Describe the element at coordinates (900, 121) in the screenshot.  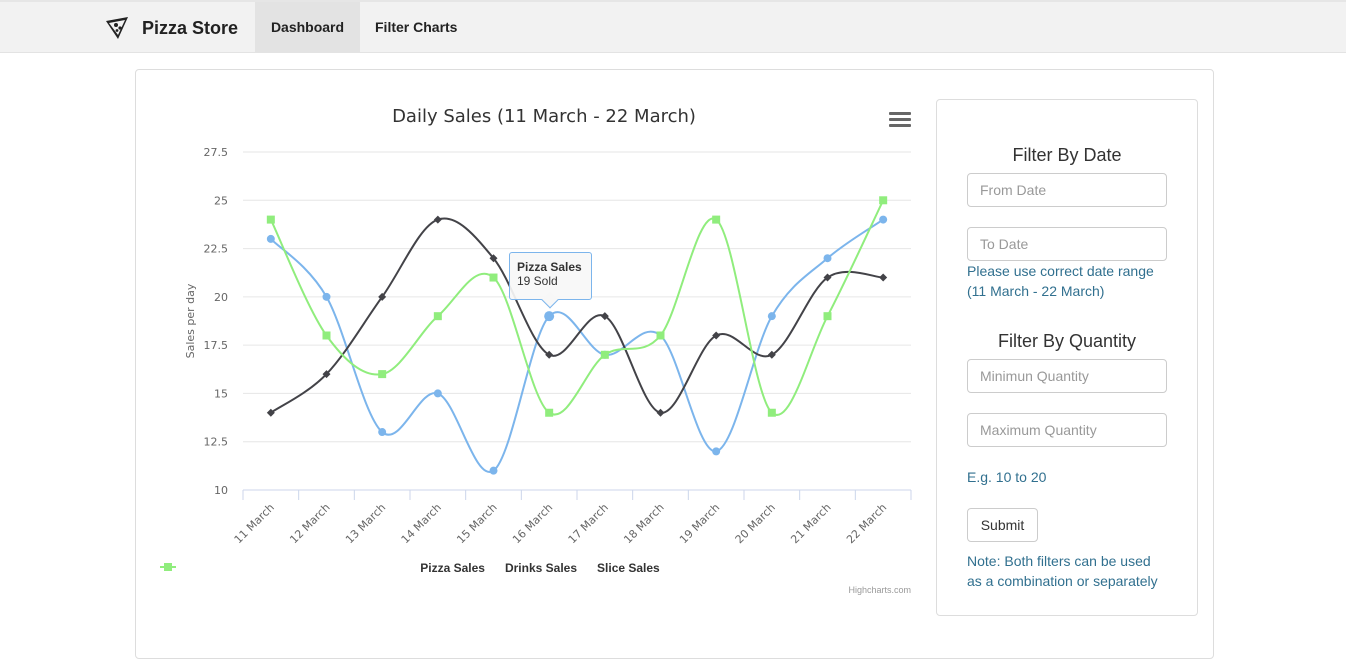
I see `chart-menu-icon` at that location.